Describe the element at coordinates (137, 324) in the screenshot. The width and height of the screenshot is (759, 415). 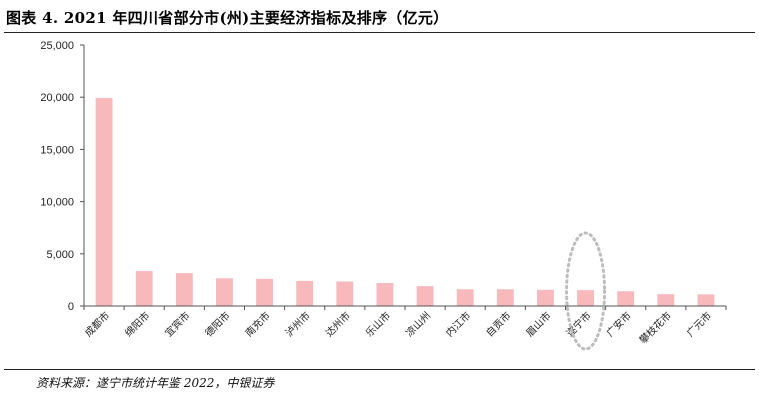
I see `category-label: 绵阳市` at that location.